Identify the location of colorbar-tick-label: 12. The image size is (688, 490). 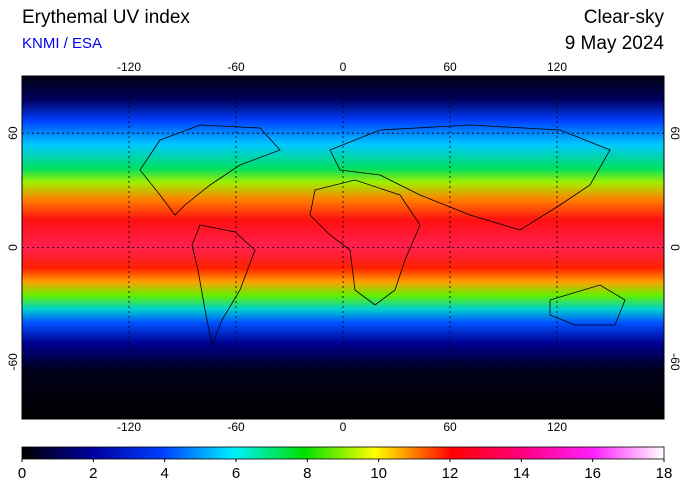
(450, 473).